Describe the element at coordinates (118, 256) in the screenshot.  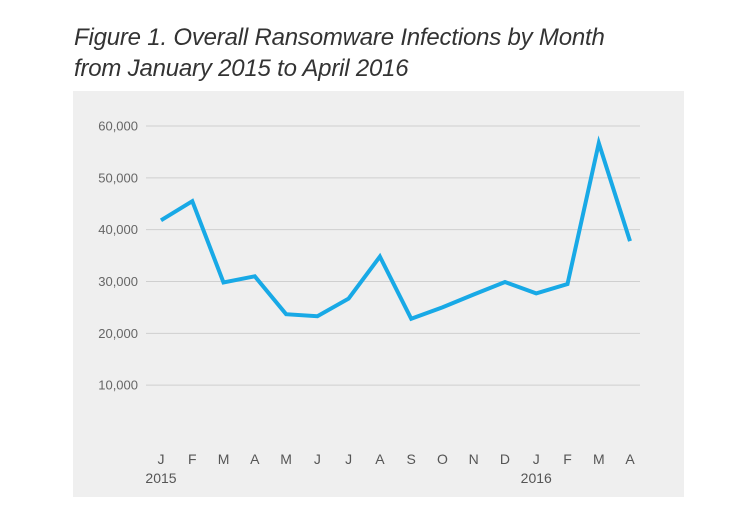
I see `y-axis-tick-labels: 10,000 20,000 30,000 40,000 50,000 60,000` at that location.